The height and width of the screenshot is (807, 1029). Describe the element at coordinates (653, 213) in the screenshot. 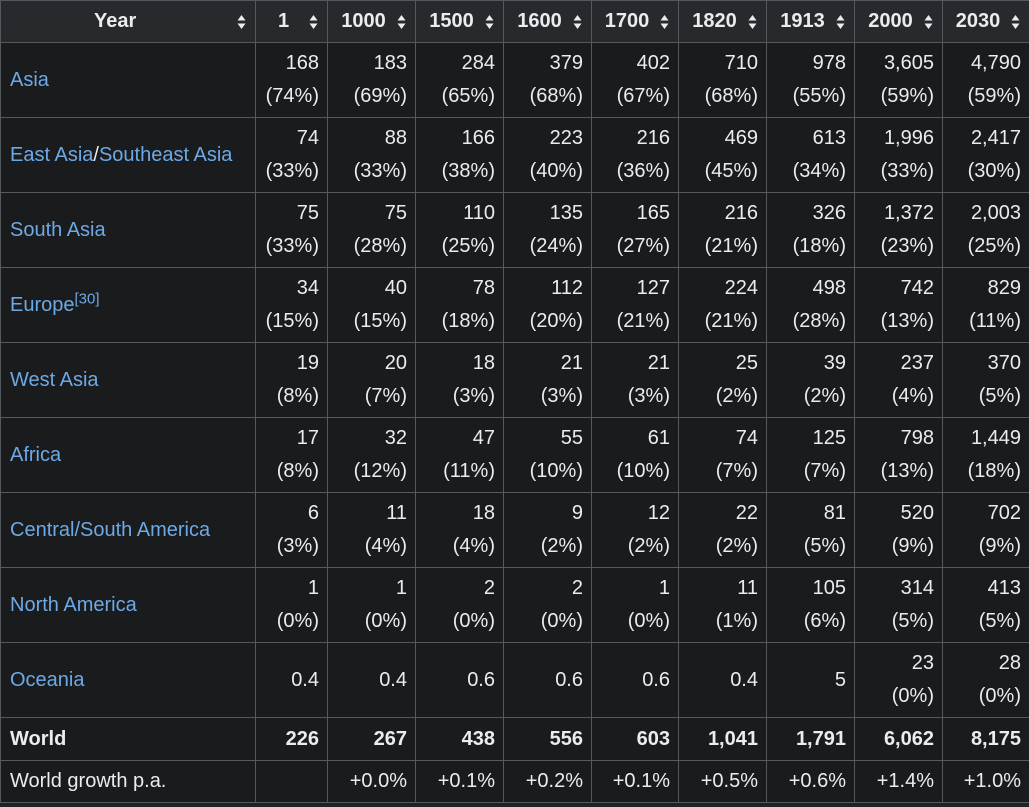

I see `population-value: 165` at that location.